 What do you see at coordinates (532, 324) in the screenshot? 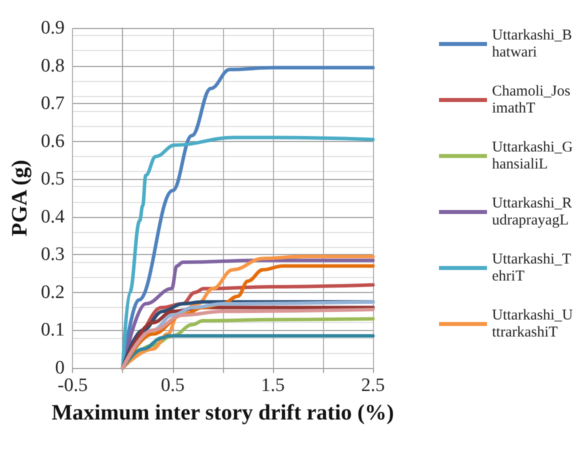
I see `legend-label: Uttarkashi_UttrarkashiT` at bounding box center [532, 324].